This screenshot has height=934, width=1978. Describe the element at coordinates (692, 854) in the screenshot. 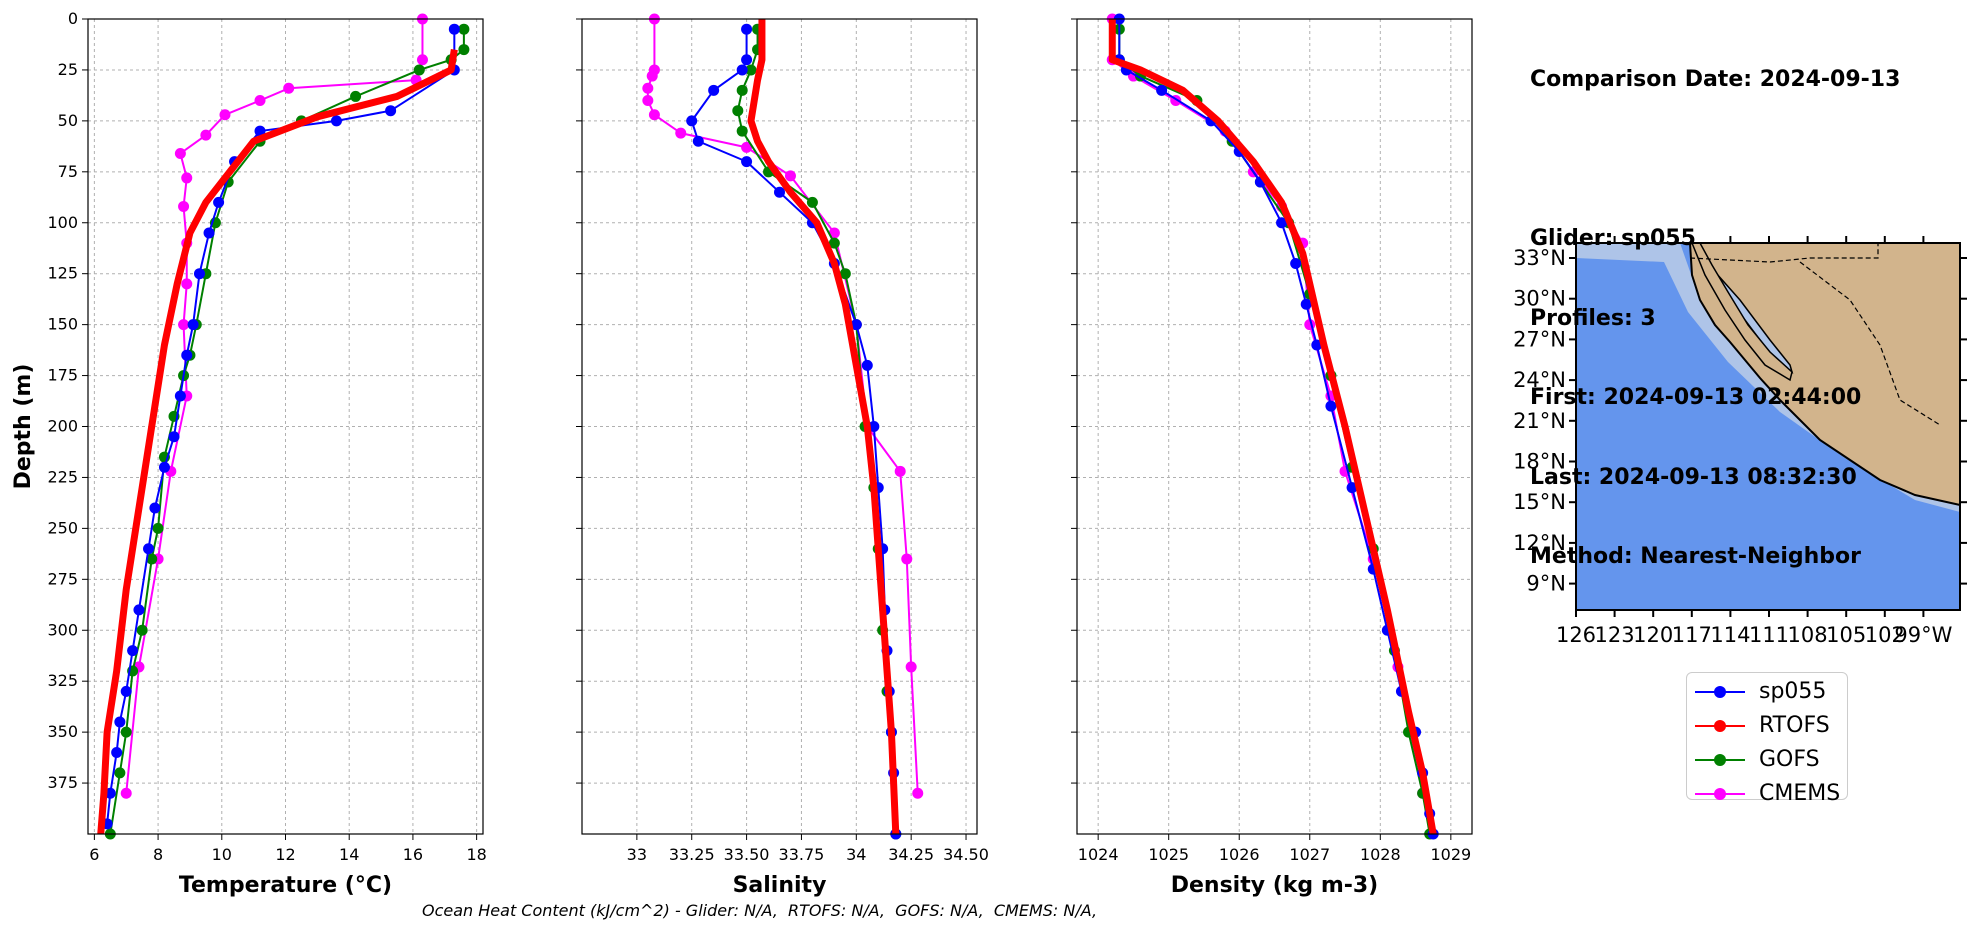

I see `x-tick-label: 33.25` at that location.